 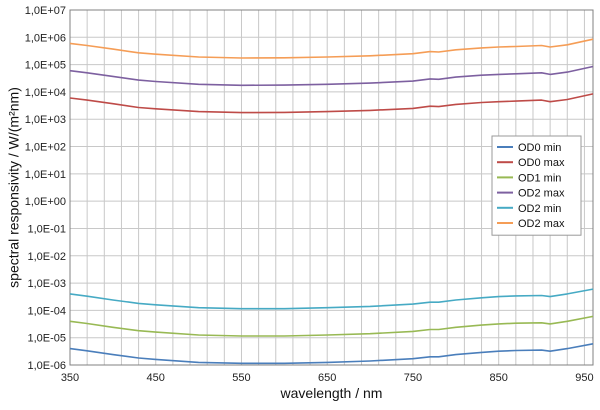 What do you see at coordinates (14, 187) in the screenshot?
I see `y-axis-title: spectral responsivity / W/(m²nm)` at bounding box center [14, 187].